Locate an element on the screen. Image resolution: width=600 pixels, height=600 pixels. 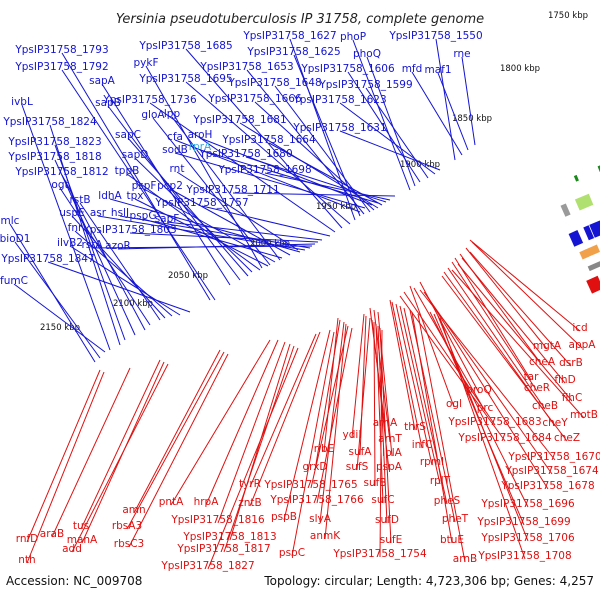
gene-label: rnfD is located at coordinates (27, 539).